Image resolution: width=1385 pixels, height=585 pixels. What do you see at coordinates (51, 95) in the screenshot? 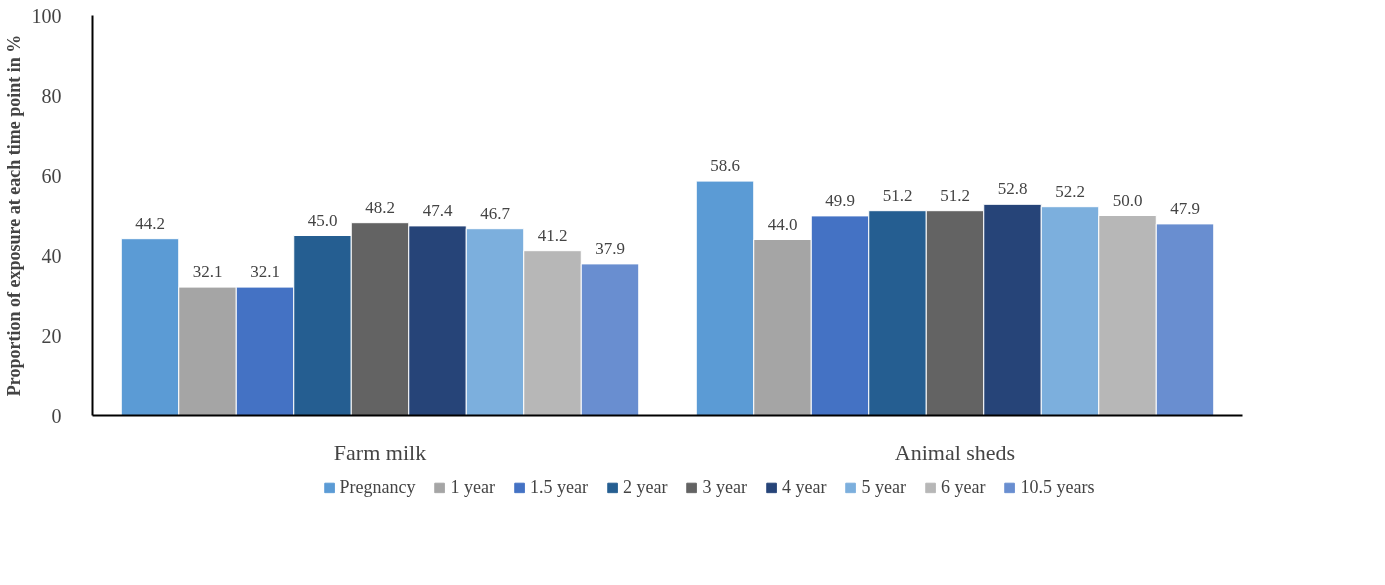
I see `y-tick-label: 80` at bounding box center [51, 95].